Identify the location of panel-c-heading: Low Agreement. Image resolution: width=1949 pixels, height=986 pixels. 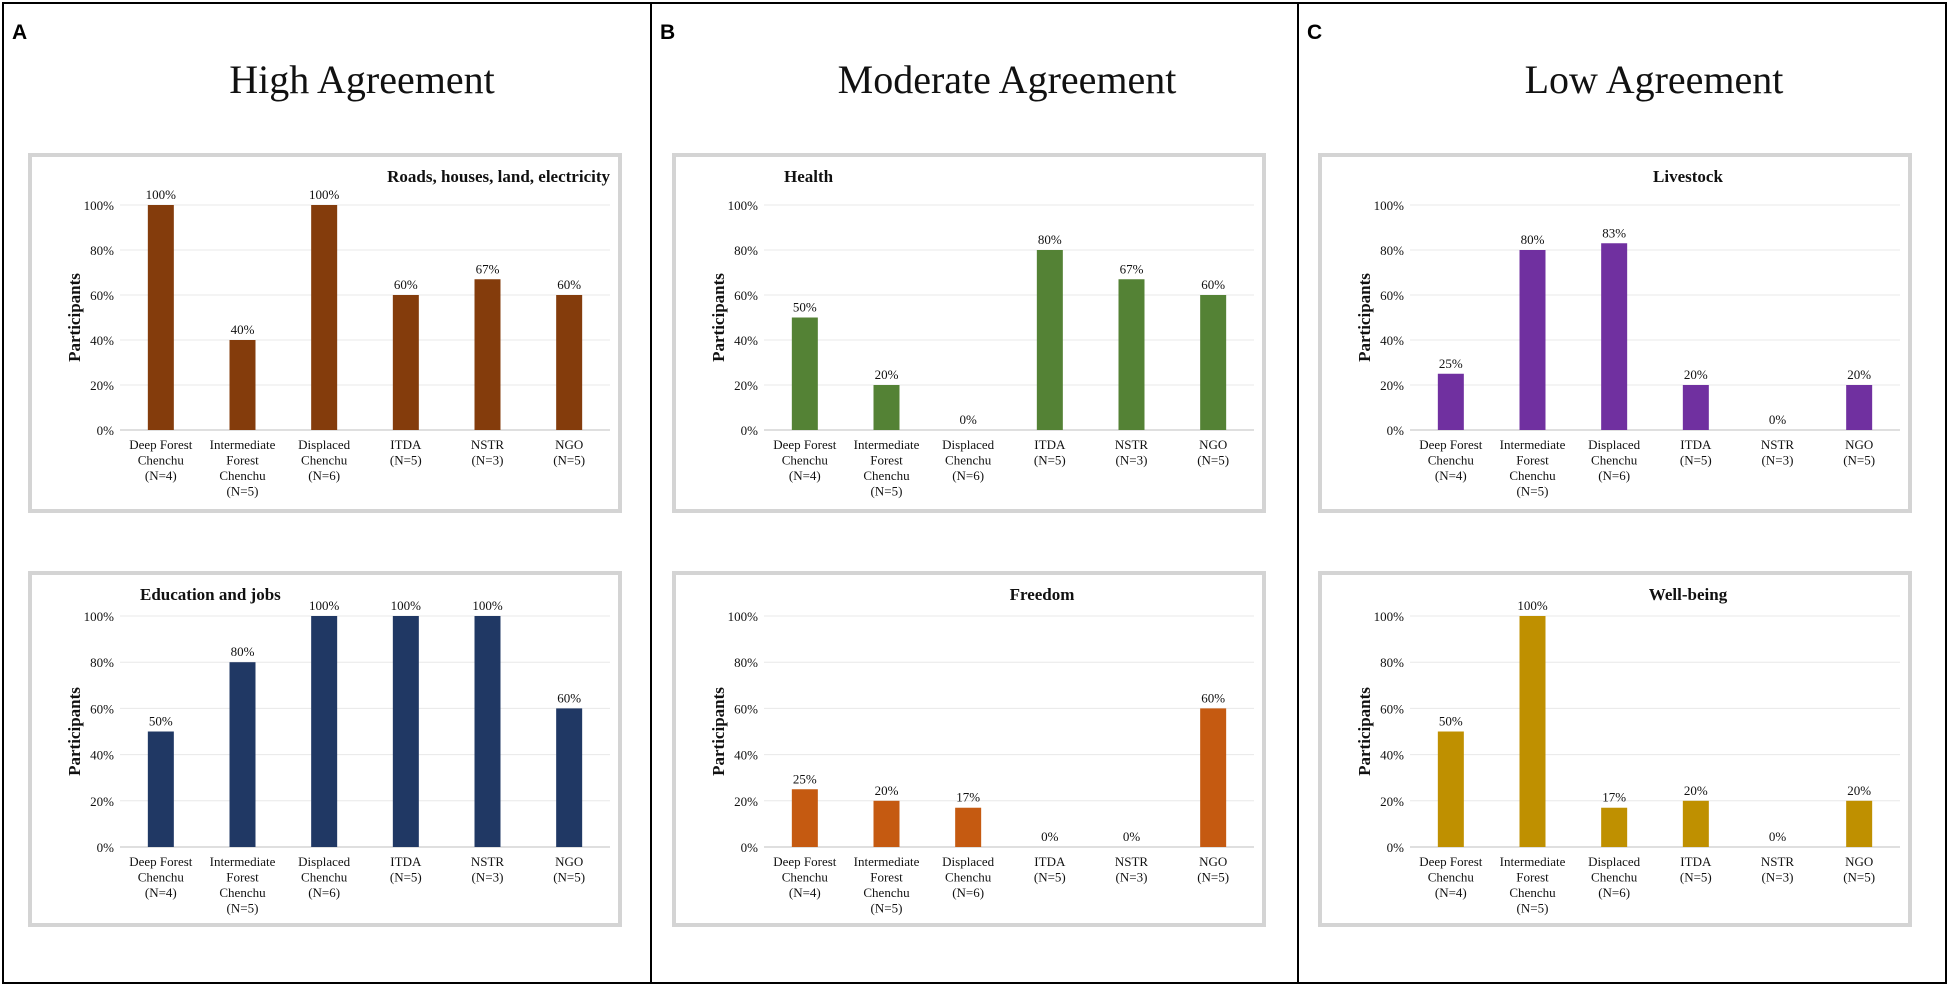
(1654, 79).